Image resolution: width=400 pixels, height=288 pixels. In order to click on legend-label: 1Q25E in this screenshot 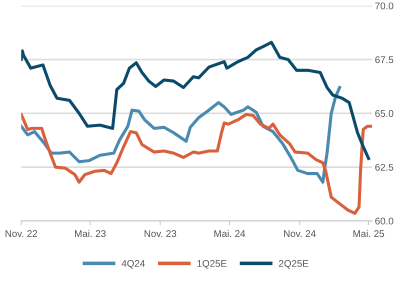, I will do `click(212, 264)`.